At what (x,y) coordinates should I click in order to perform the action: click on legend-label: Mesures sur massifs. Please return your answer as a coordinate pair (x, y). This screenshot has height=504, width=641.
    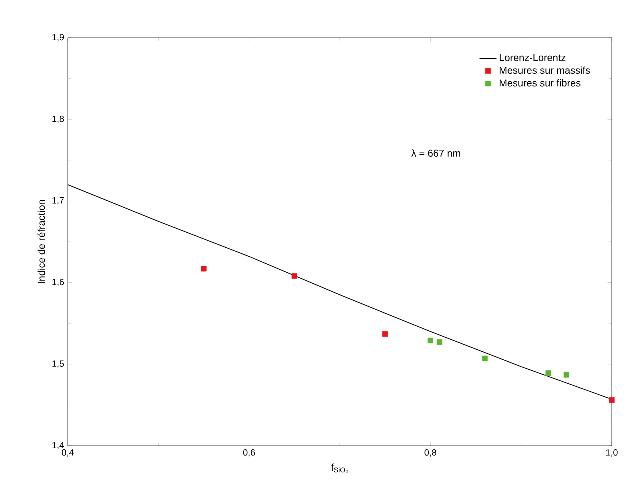
    Looking at the image, I should click on (545, 70).